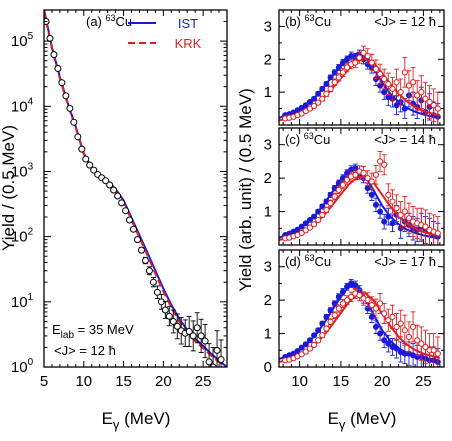 The image size is (452, 441). What do you see at coordinates (31, 362) in the screenshot?
I see `y-tick-exponent: 0` at bounding box center [31, 362].